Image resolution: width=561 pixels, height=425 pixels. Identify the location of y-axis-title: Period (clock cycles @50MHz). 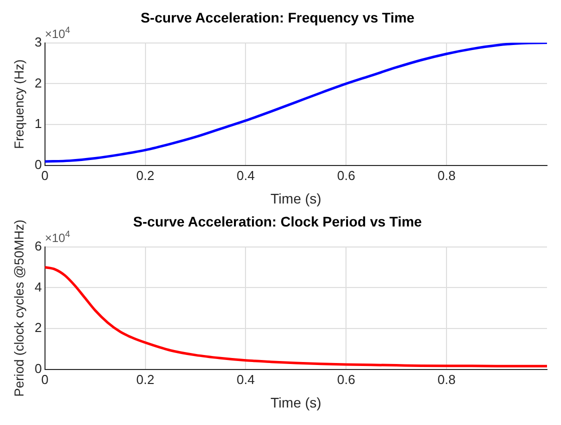
(18, 308).